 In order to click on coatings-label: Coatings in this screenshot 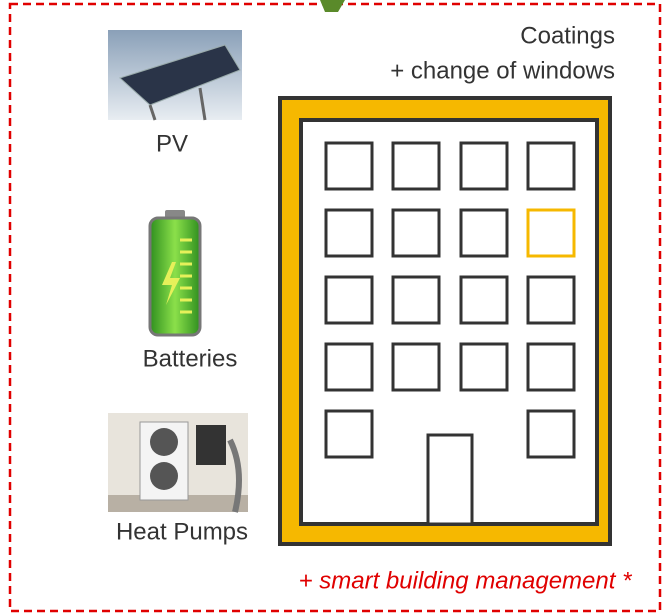, I will do `click(567, 35)`.